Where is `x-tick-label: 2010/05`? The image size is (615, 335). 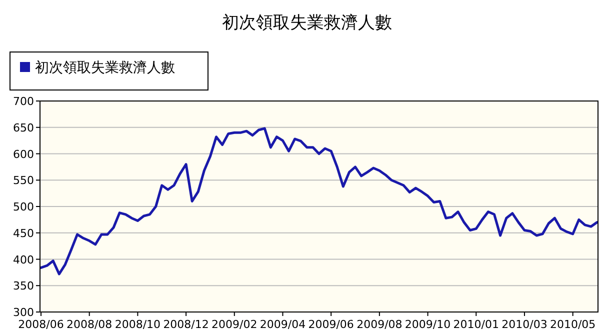 x-tick-label: 2010/05 is located at coordinates (573, 324).